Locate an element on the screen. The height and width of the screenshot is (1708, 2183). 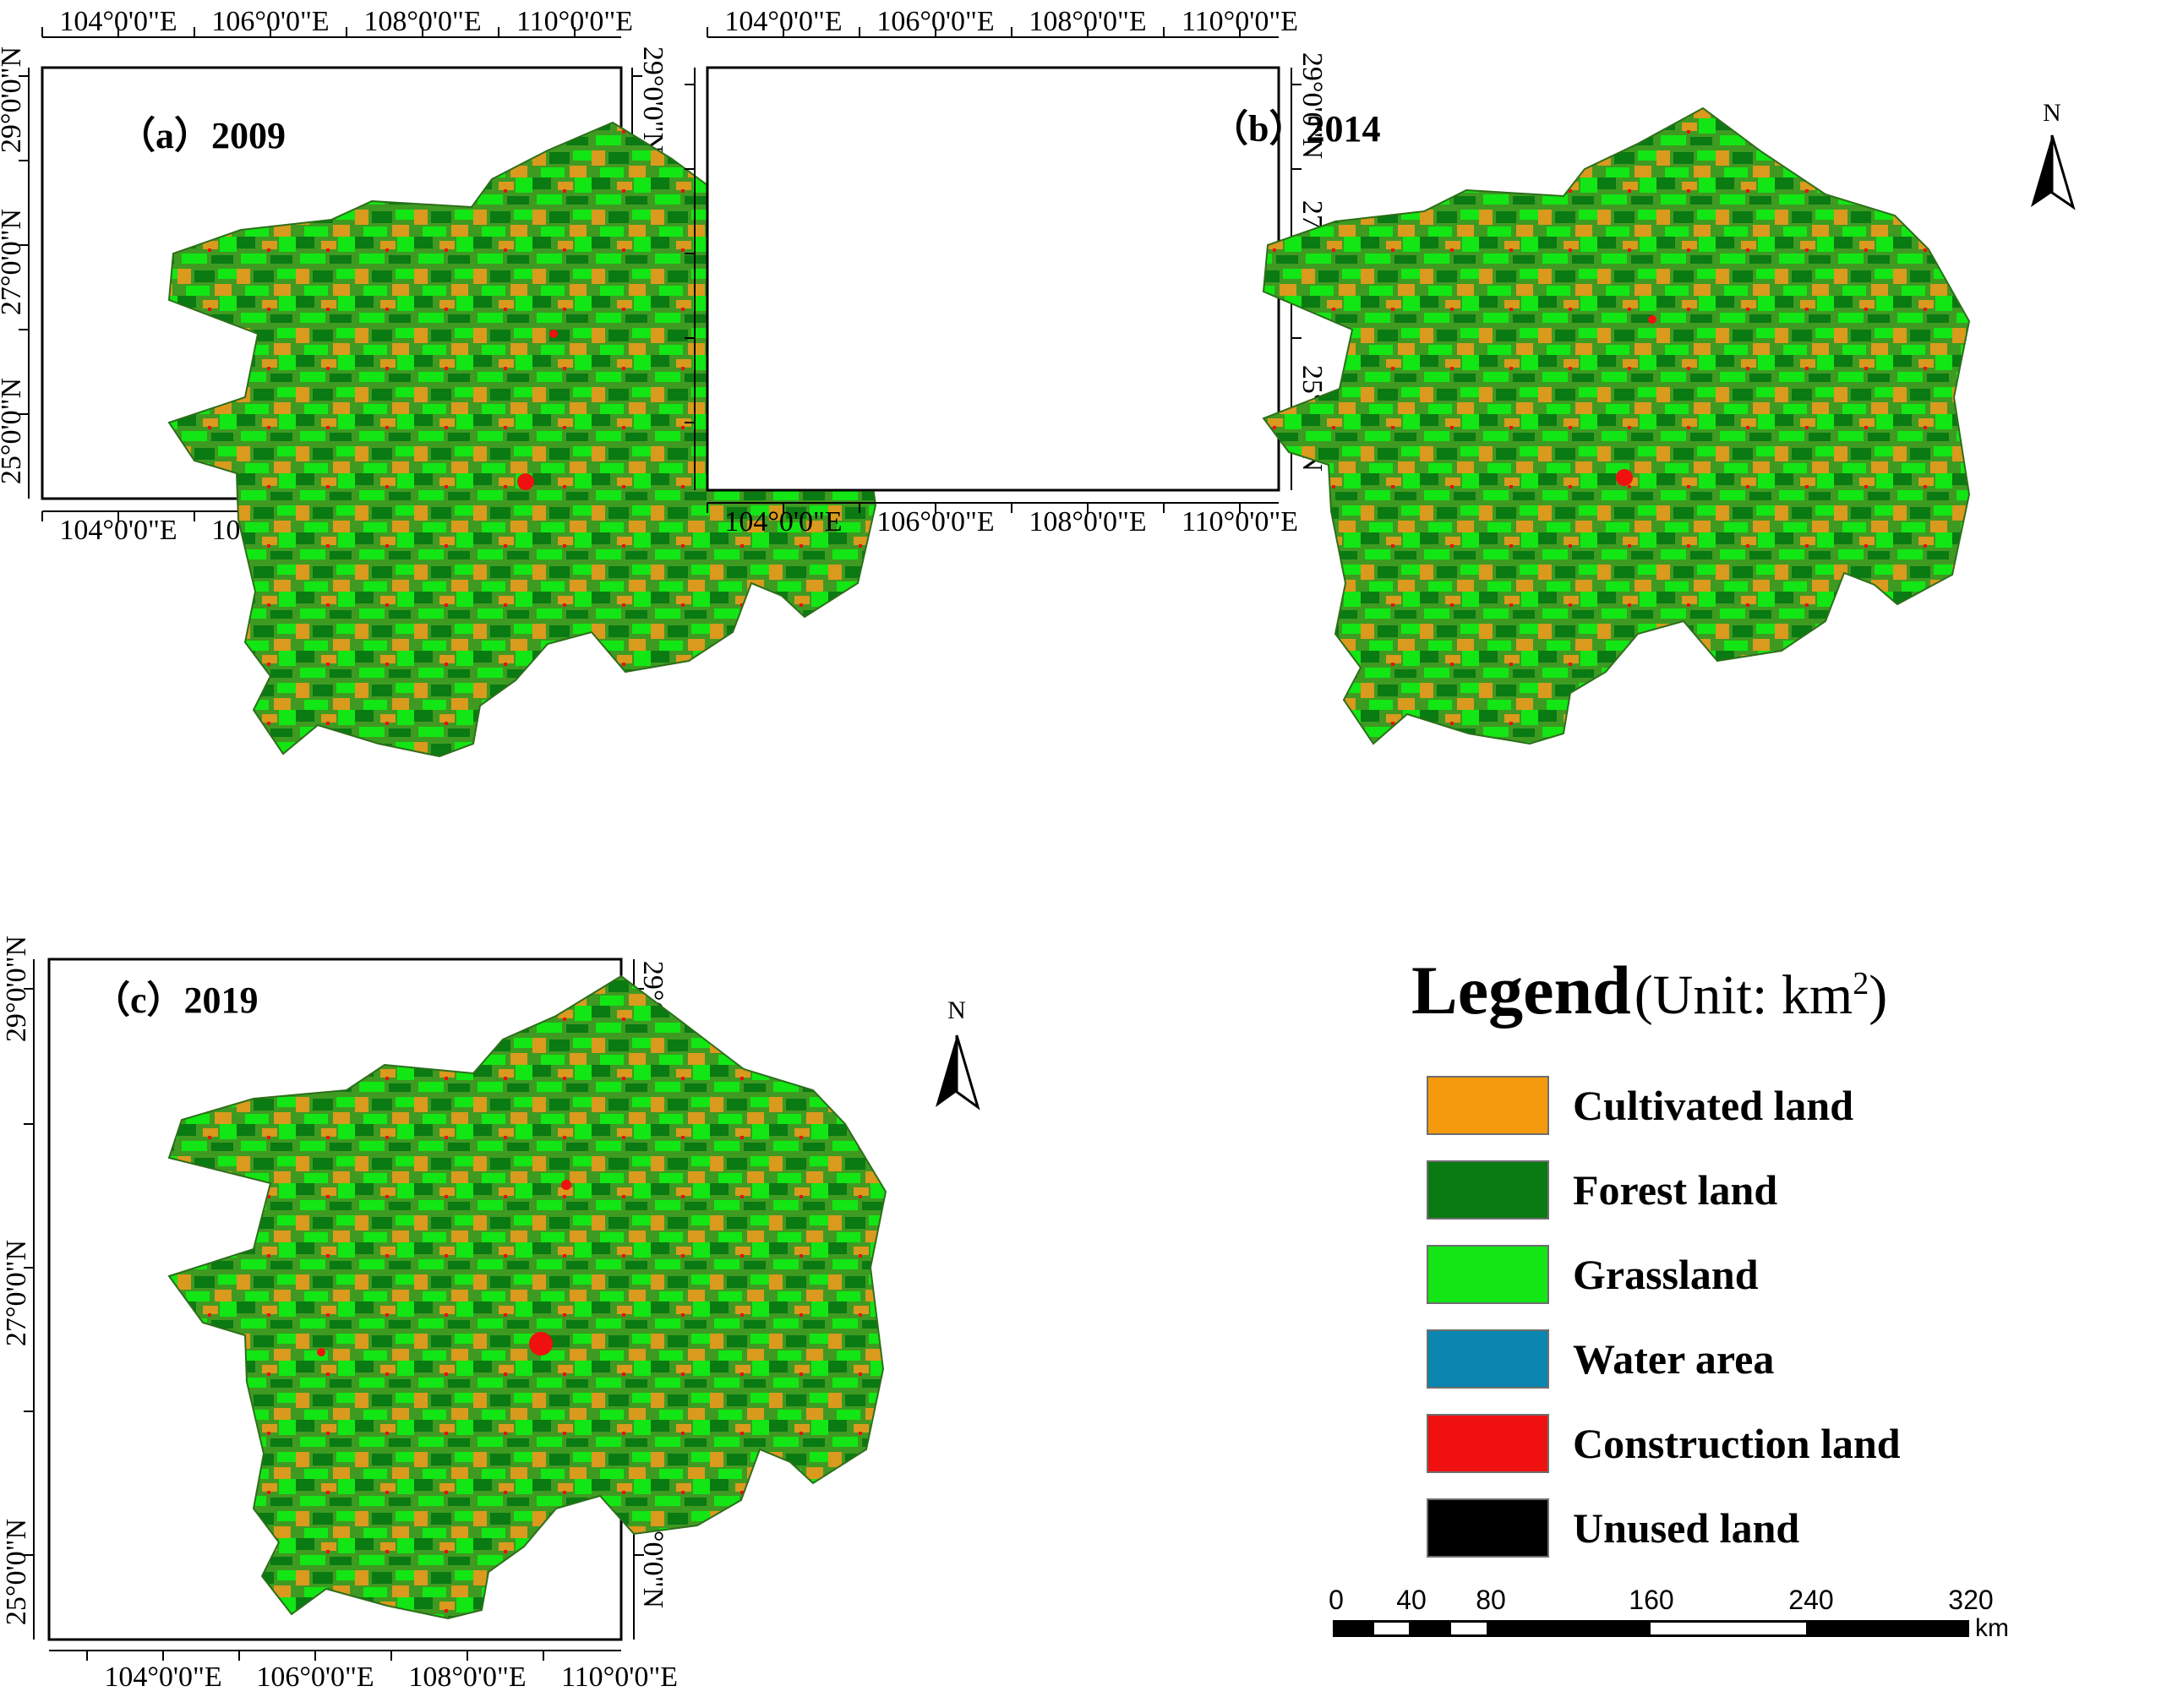
scale-bar: 0 40 80 160 240 320 km is located at coordinates (1673, 1631).